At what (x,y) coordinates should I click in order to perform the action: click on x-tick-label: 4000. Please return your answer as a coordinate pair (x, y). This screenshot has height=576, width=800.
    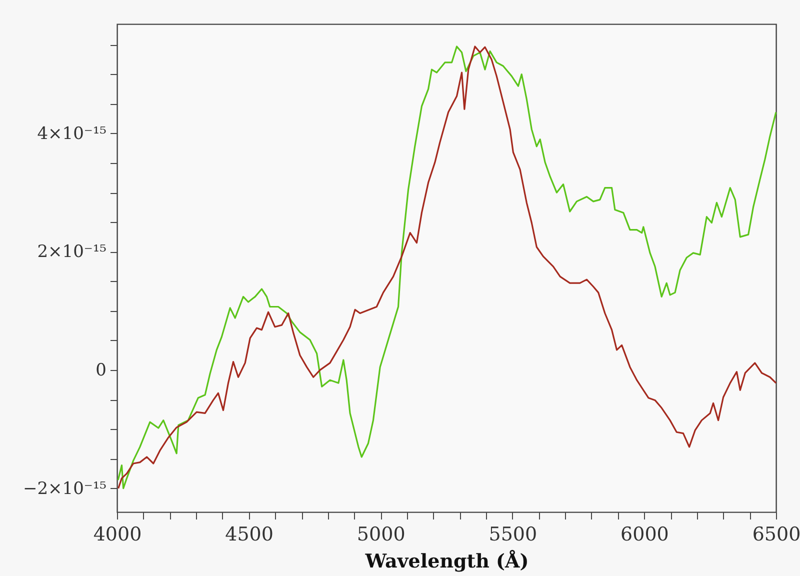
    Looking at the image, I should click on (117, 535).